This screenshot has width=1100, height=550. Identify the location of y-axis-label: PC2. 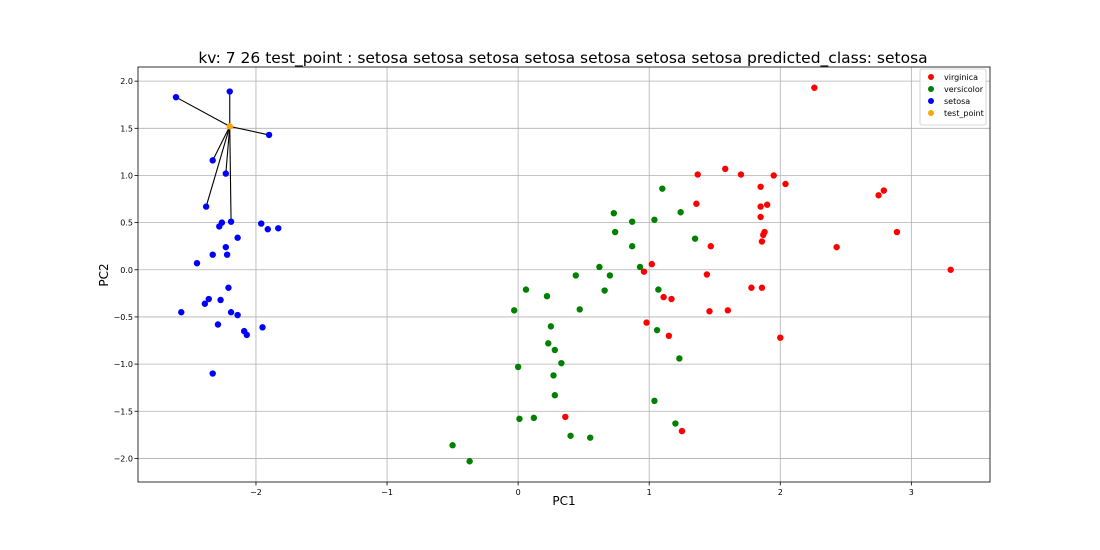
(104, 274).